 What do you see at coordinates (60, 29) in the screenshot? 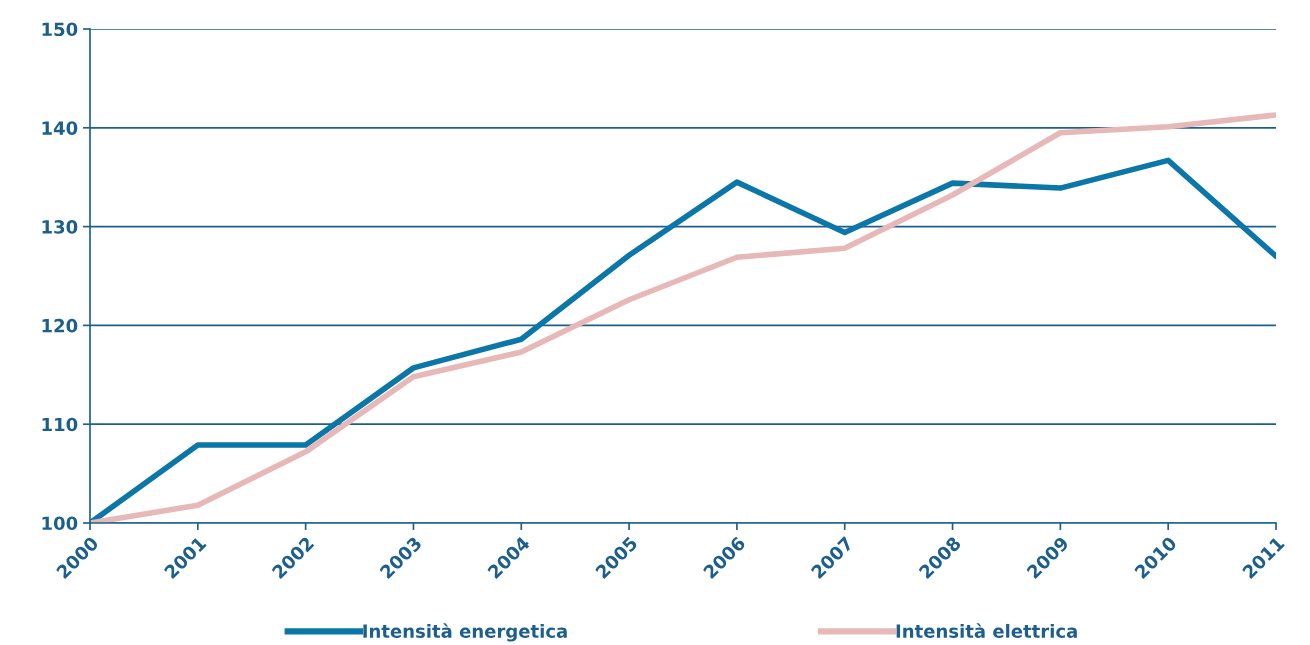
I see `y-tick-label: 150` at bounding box center [60, 29].